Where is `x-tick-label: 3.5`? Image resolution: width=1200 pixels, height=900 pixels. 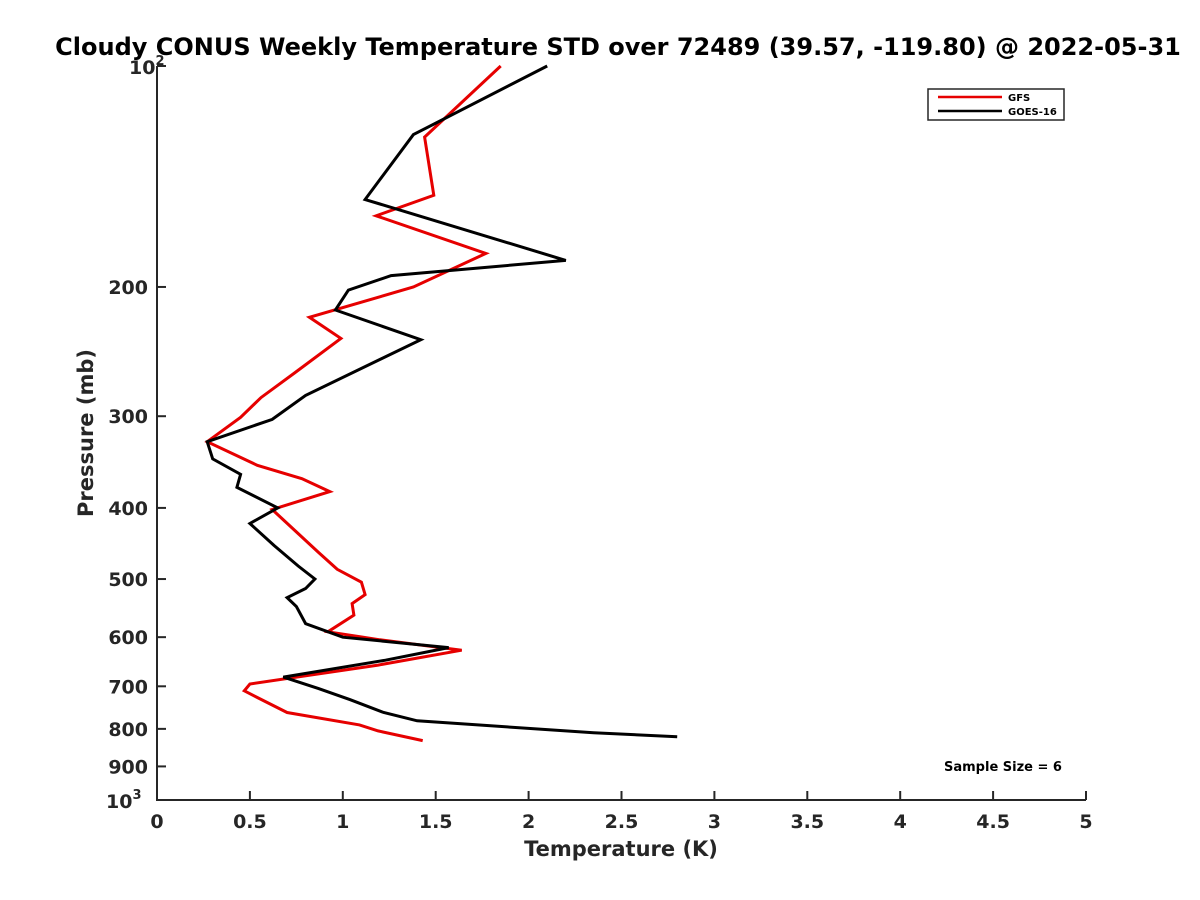 x-tick-label: 3.5 is located at coordinates (807, 822).